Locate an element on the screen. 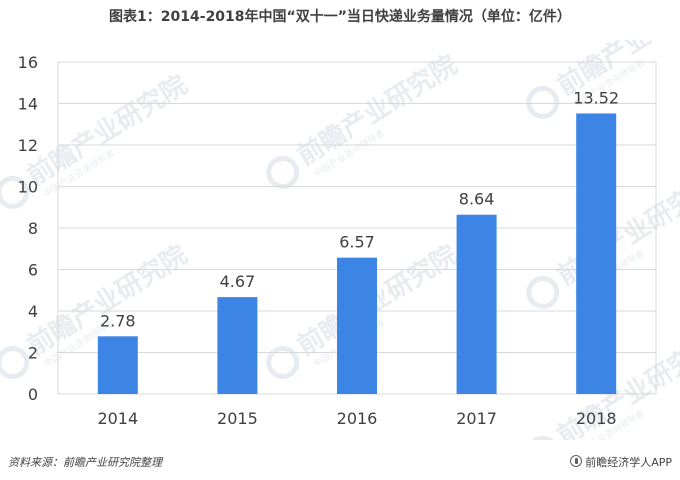 This screenshot has width=680, height=480. bar-2015 is located at coordinates (237, 345).